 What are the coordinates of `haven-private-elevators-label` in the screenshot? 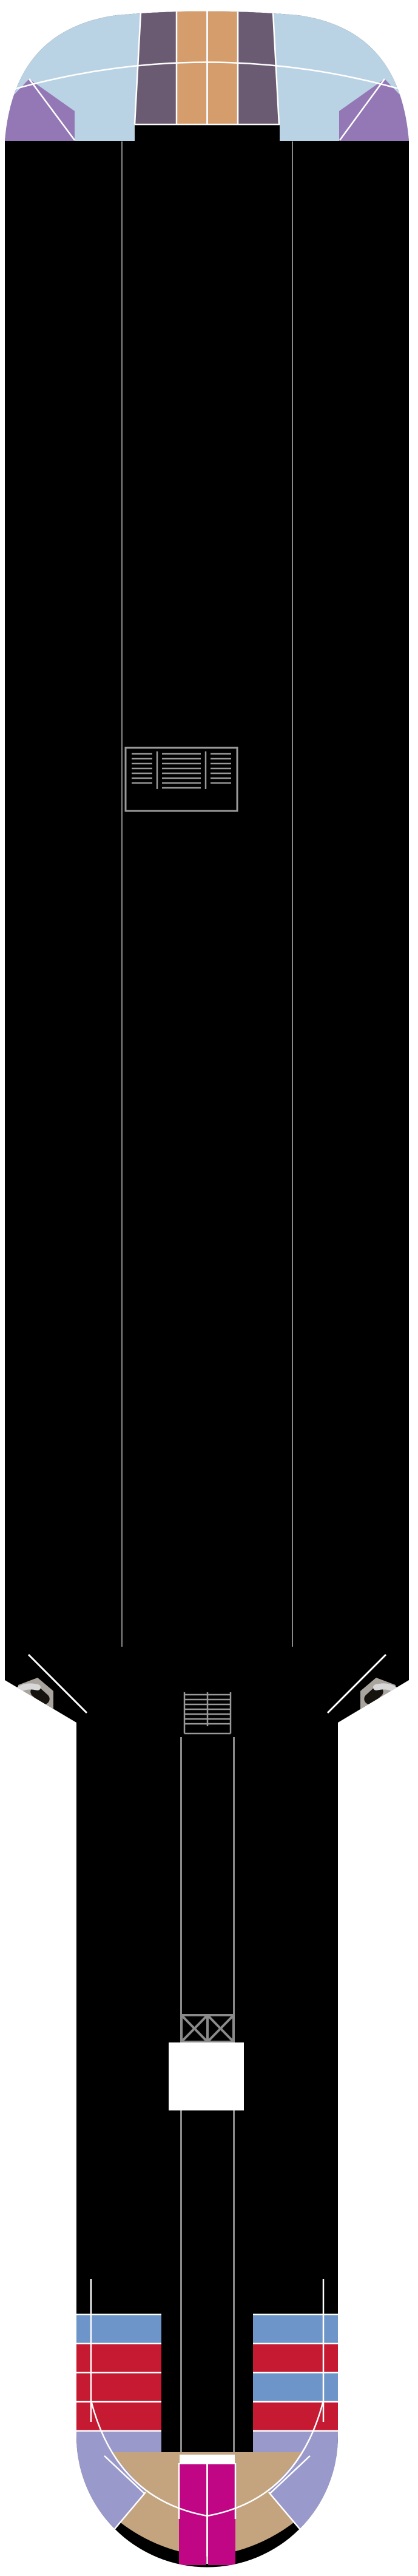 It's located at (206, 2076).